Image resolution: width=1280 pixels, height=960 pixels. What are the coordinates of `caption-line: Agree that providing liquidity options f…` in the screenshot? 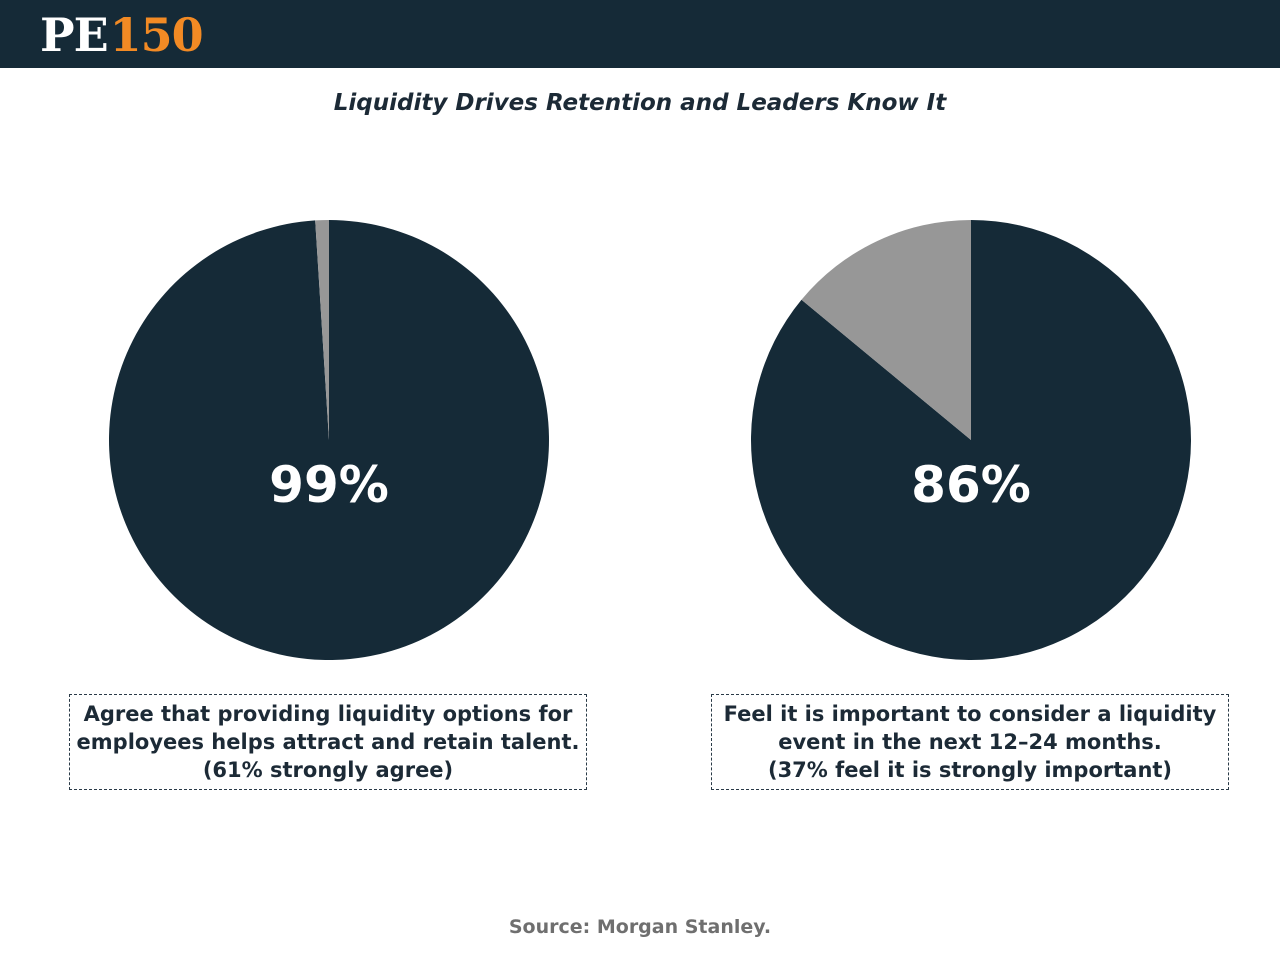 It's located at (328, 714).